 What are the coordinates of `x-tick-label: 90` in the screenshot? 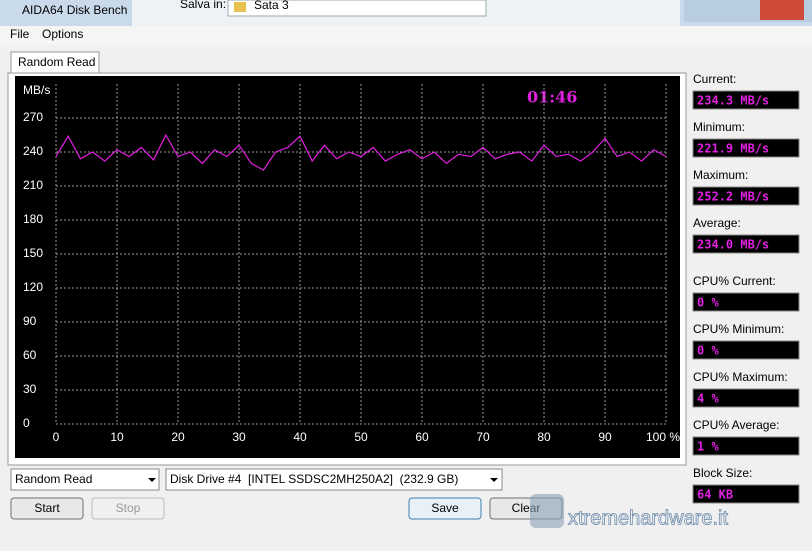 It's located at (605, 437).